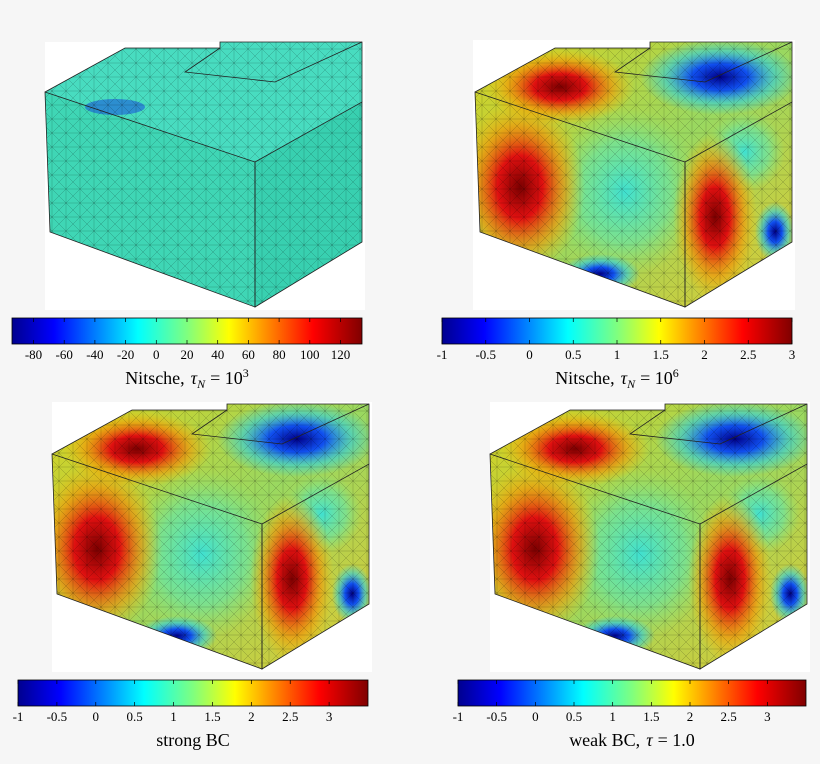  What do you see at coordinates (248, 354) in the screenshot?
I see `tick-label: 60` at bounding box center [248, 354].